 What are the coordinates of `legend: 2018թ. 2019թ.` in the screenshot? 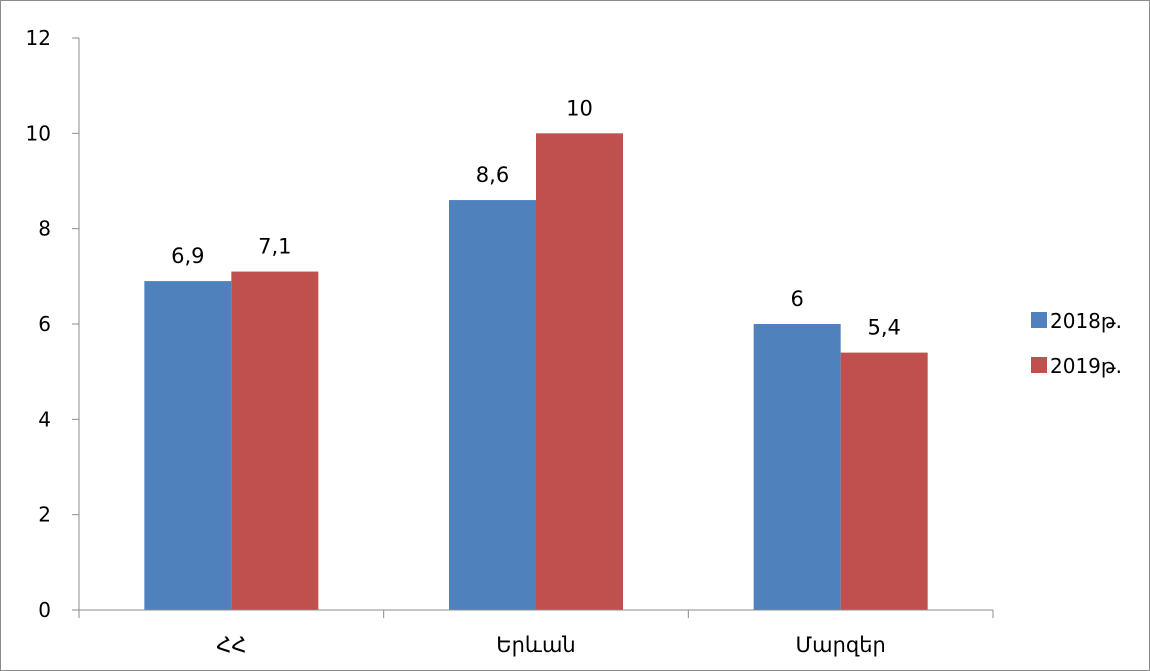 It's located at (1076, 343).